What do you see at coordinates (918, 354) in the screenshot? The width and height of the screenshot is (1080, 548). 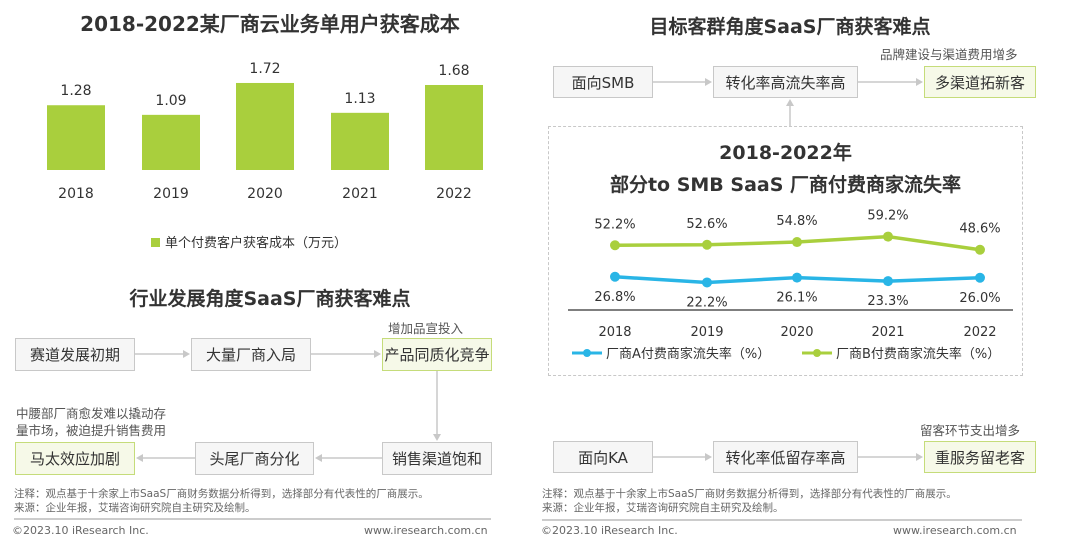 I see `legend-label: 厂商B付费商家流失率（%）` at bounding box center [918, 354].